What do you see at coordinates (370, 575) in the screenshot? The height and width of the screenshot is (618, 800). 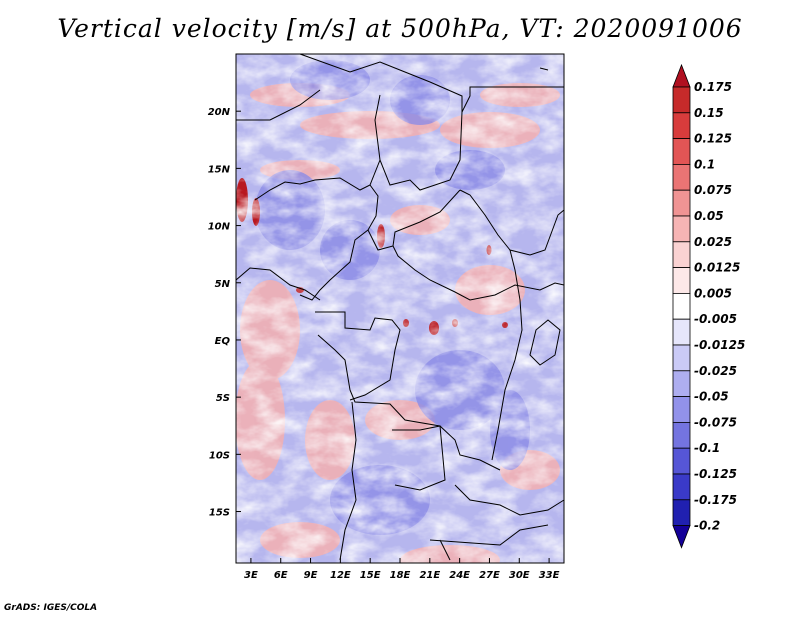 I see `x-tick-label: 15E` at bounding box center [370, 575].